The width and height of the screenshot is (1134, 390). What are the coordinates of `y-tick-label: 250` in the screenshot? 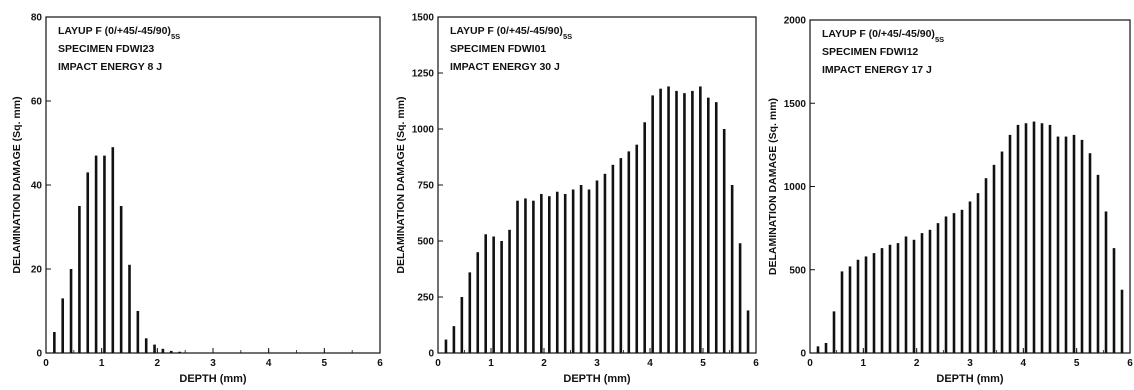 It's located at (425, 298).